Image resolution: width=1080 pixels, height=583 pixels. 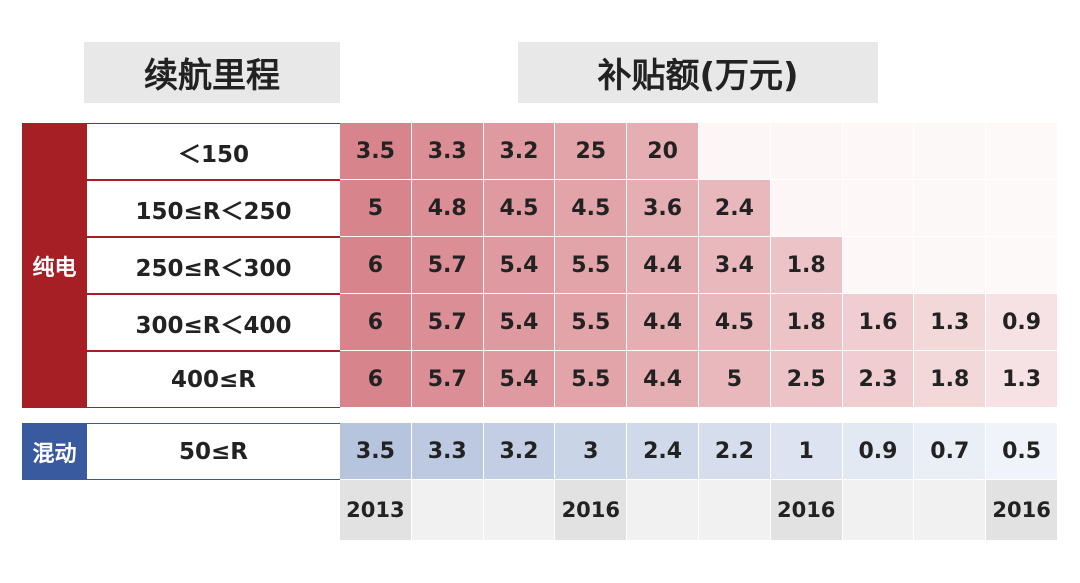 I want to click on value-cell: 4.8, so click(x=447, y=208).